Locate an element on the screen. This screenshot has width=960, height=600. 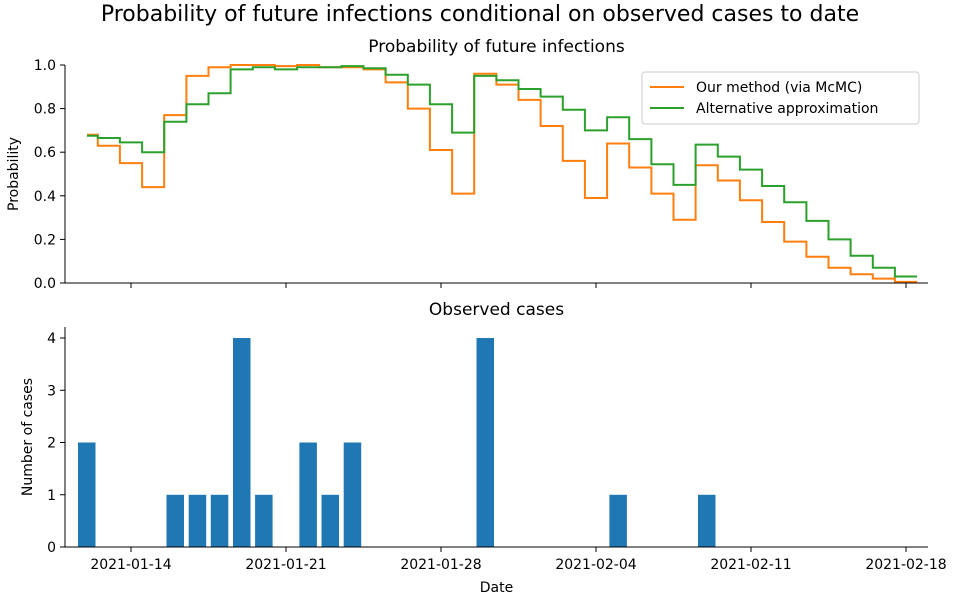
y-tick-label: 0.6 is located at coordinates (45, 153).